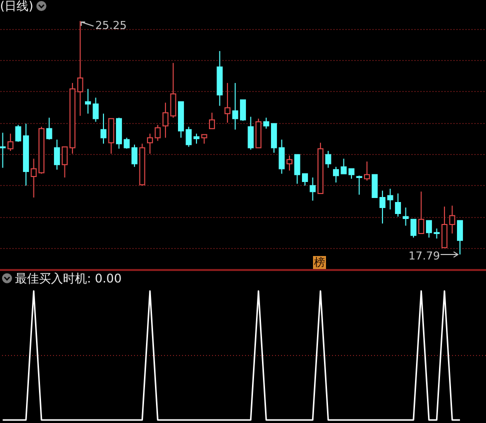 Image resolution: width=486 pixels, height=423 pixels. I want to click on chart-title: (日线), so click(17, 6).